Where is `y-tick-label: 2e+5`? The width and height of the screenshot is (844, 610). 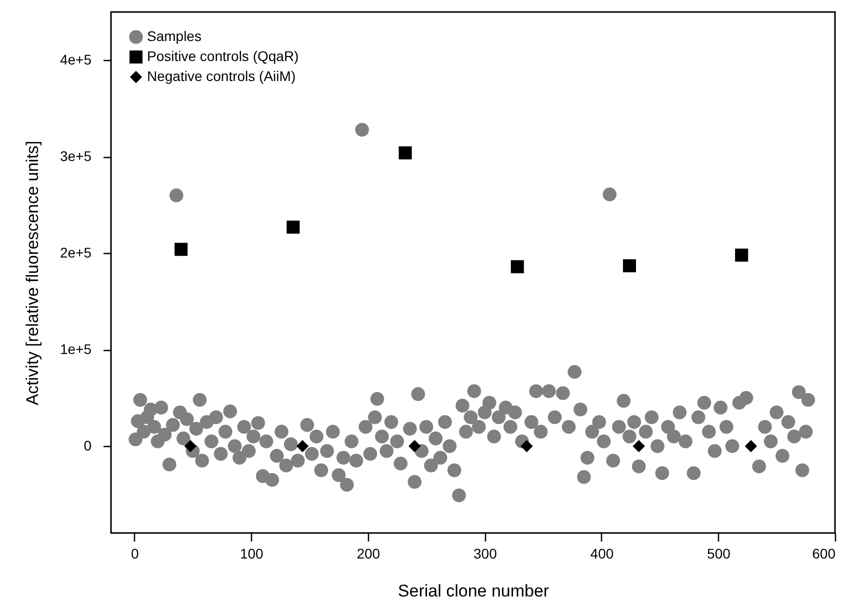
y-tick-label: 2e+5 is located at coordinates (76, 252).